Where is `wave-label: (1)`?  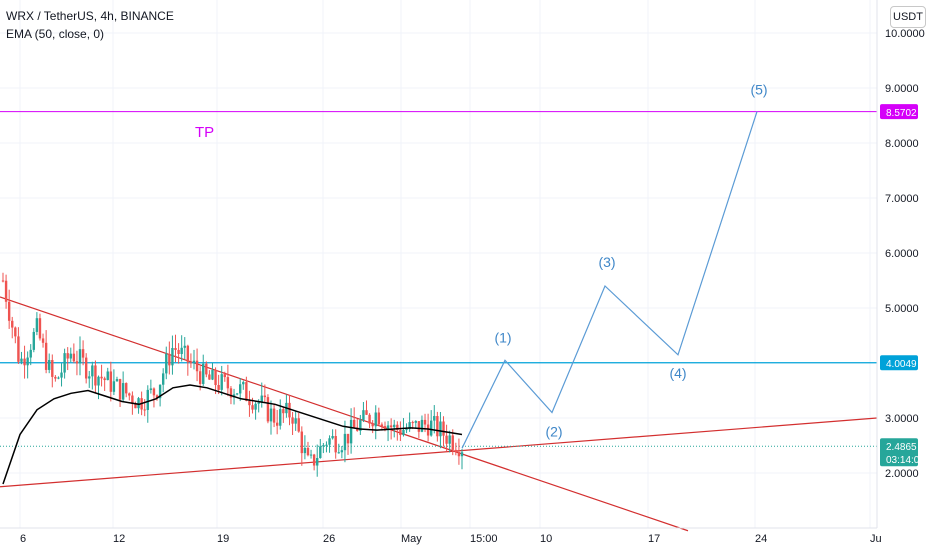
wave-label: (1) is located at coordinates (502, 337).